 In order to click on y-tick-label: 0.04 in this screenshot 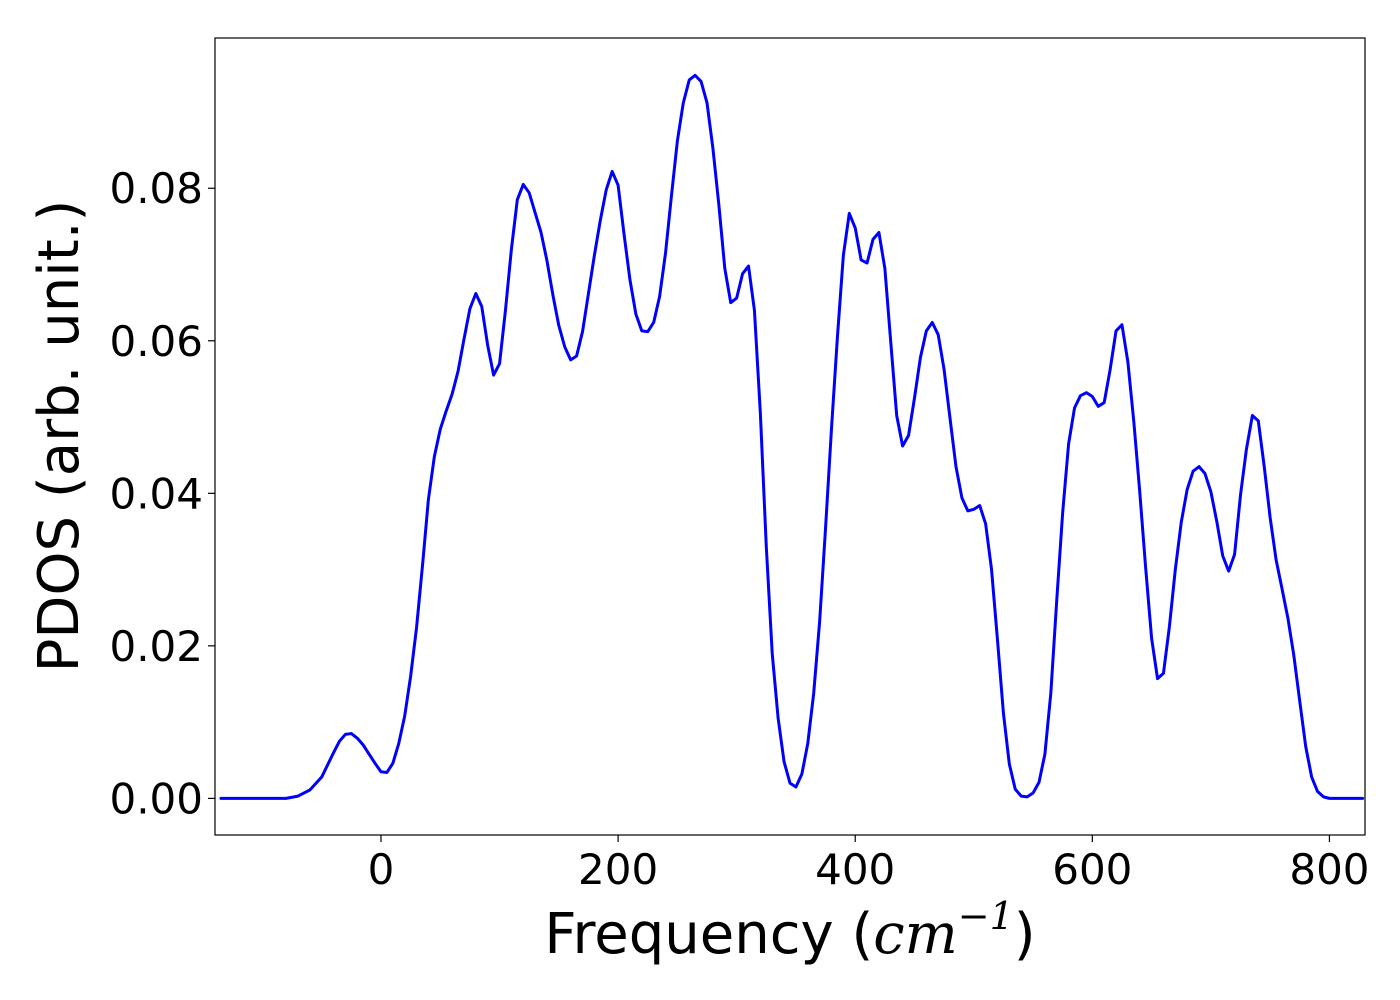, I will do `click(156, 493)`.